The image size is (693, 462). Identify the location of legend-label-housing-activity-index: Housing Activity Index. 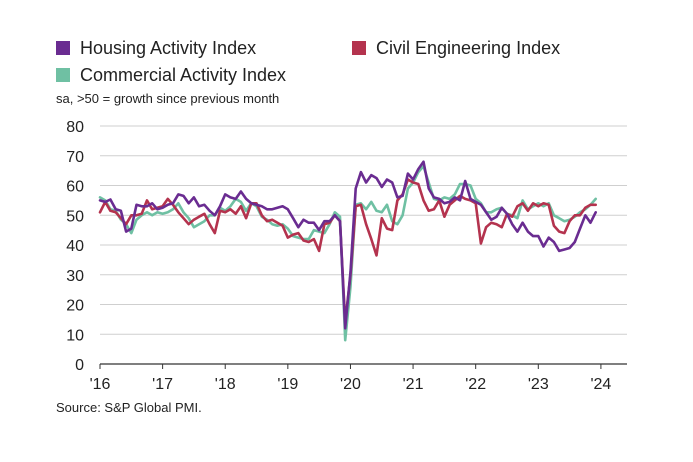
(168, 48).